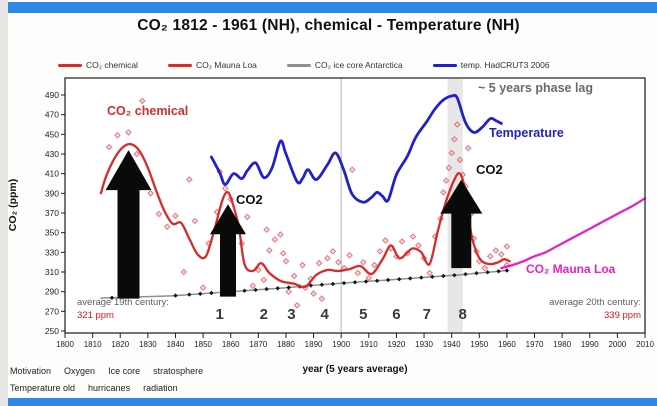 The width and height of the screenshot is (657, 406). What do you see at coordinates (112, 65) in the screenshot?
I see `legend-label: CO₂ chemical` at bounding box center [112, 65].